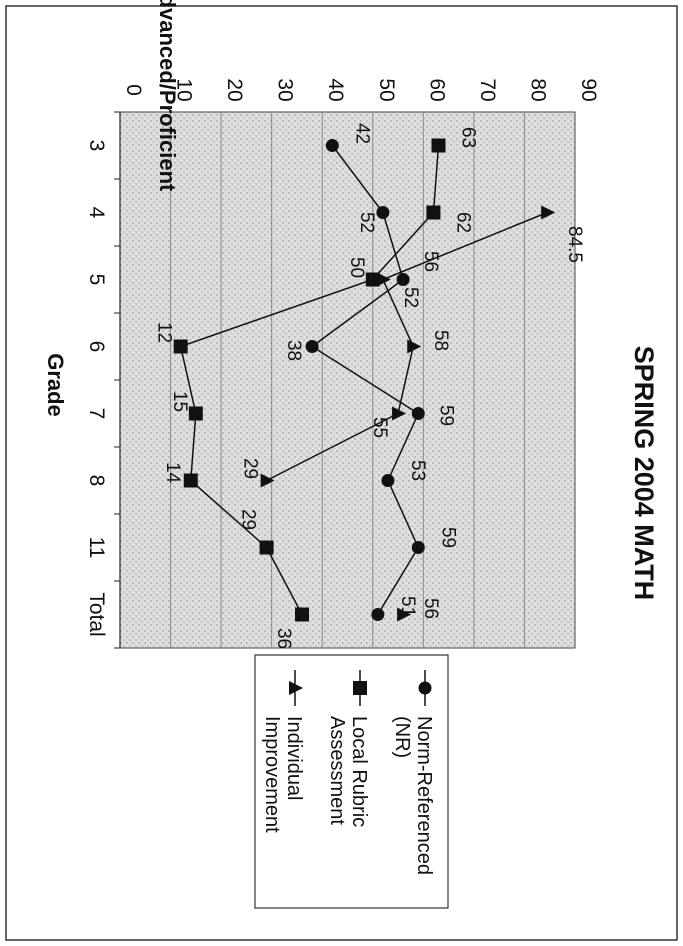 This screenshot has width=683, height=946. Describe the element at coordinates (337, 770) in the screenshot. I see `legend-label: Assessment` at that location.